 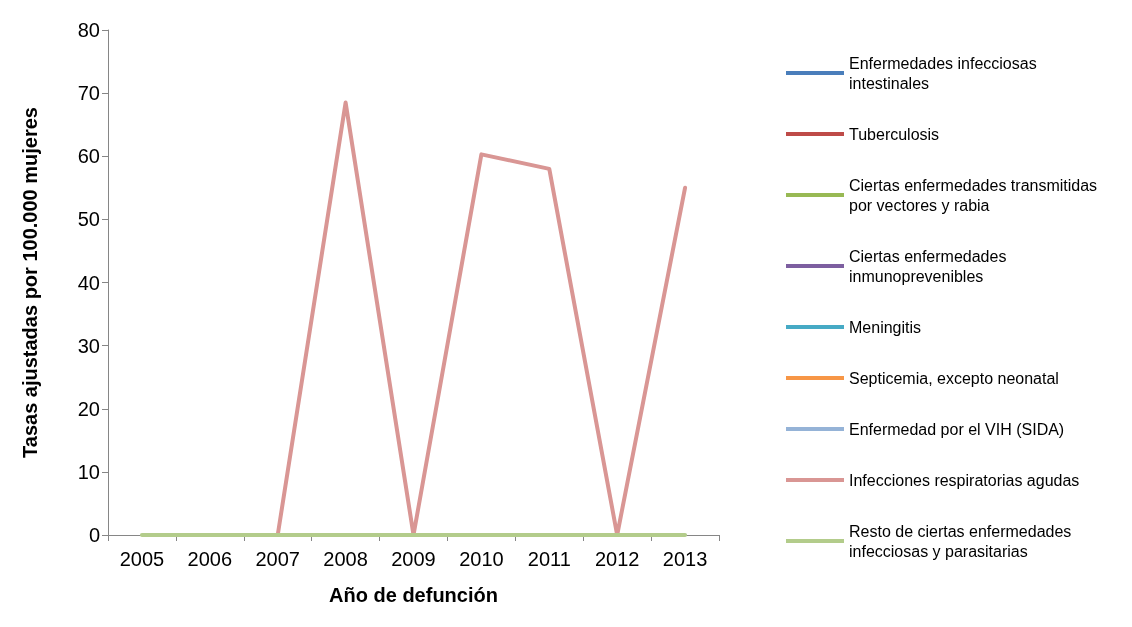 I want to click on x-tick-label: 2008, so click(x=345, y=559).